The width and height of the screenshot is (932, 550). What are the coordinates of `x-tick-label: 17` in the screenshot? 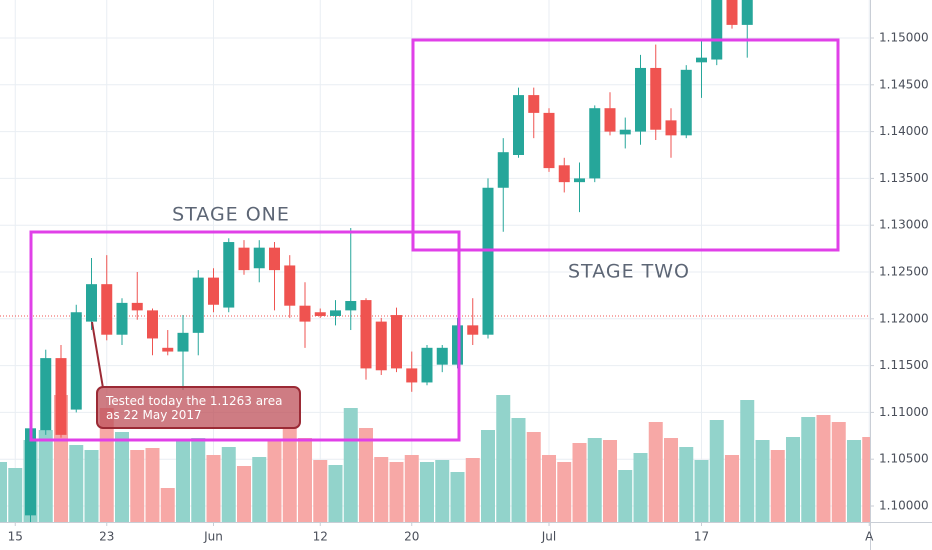 It's located at (701, 537).